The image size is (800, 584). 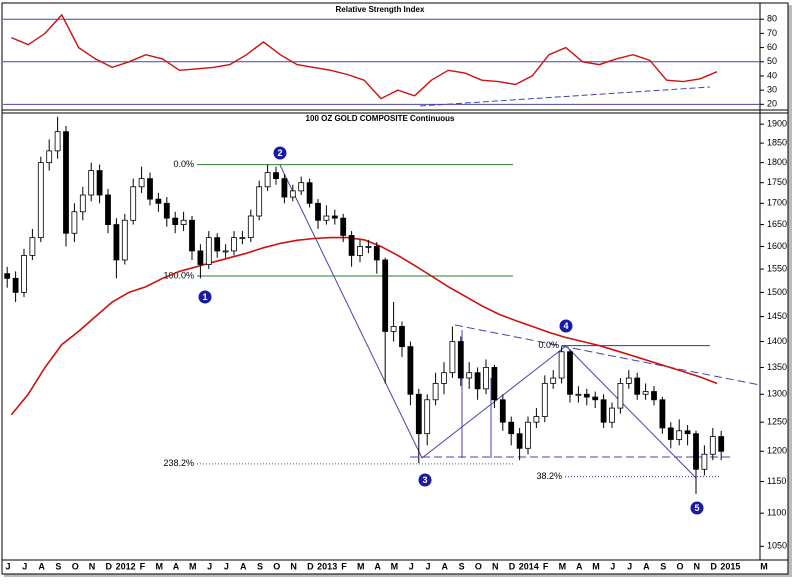 What do you see at coordinates (772, 90) in the screenshot?
I see `y-tick-label: 30` at bounding box center [772, 90].